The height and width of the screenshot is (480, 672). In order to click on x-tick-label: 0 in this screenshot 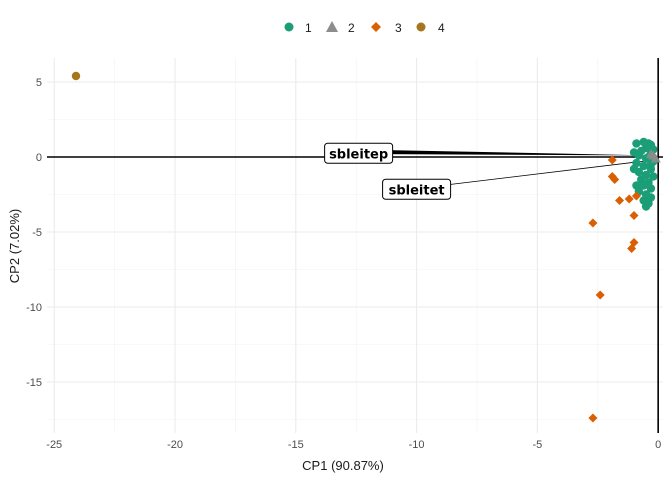, I will do `click(658, 445)`.